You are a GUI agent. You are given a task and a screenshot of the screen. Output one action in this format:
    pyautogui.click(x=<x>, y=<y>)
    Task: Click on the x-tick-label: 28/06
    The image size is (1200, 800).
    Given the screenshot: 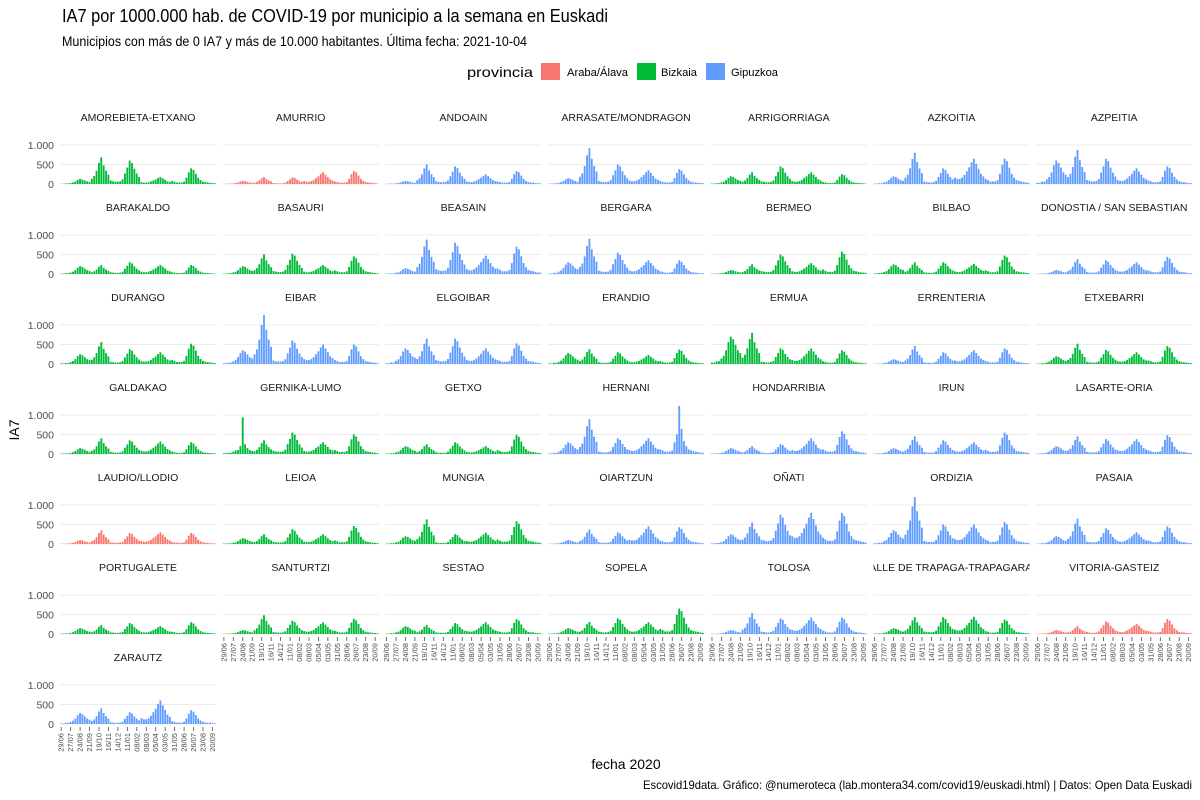 What is the action you would take?
    pyautogui.click(x=509, y=652)
    